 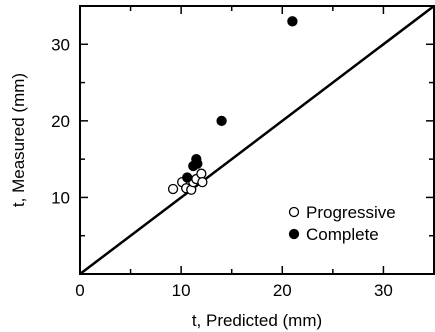 I want to click on x-tick-label: 10, so click(x=181, y=290).